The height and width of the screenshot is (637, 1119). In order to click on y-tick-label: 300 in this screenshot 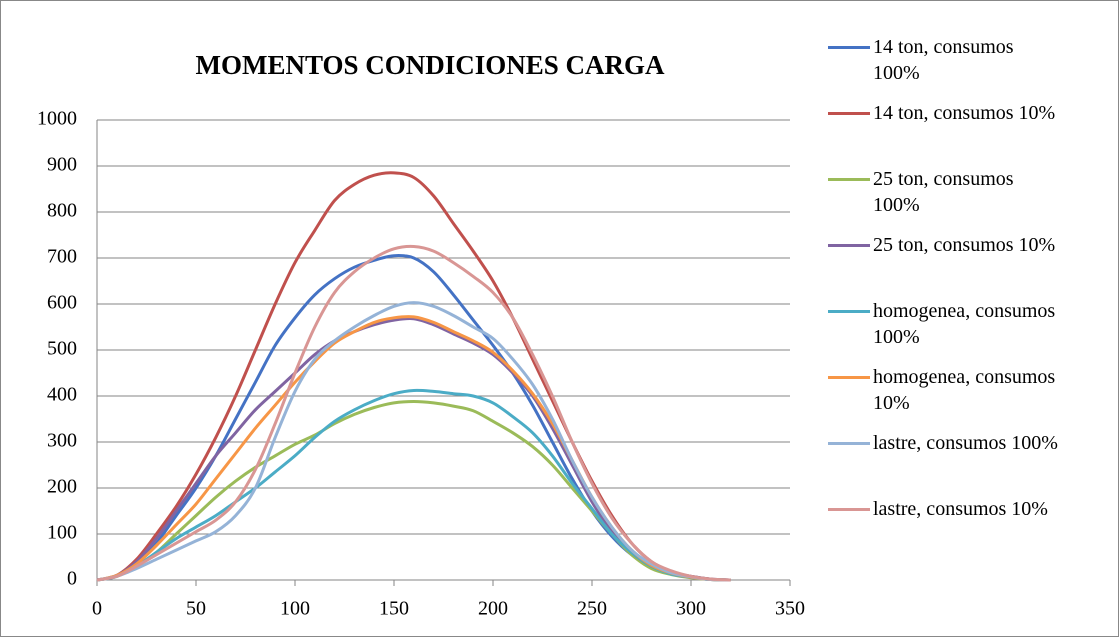, I will do `click(62, 441)`.